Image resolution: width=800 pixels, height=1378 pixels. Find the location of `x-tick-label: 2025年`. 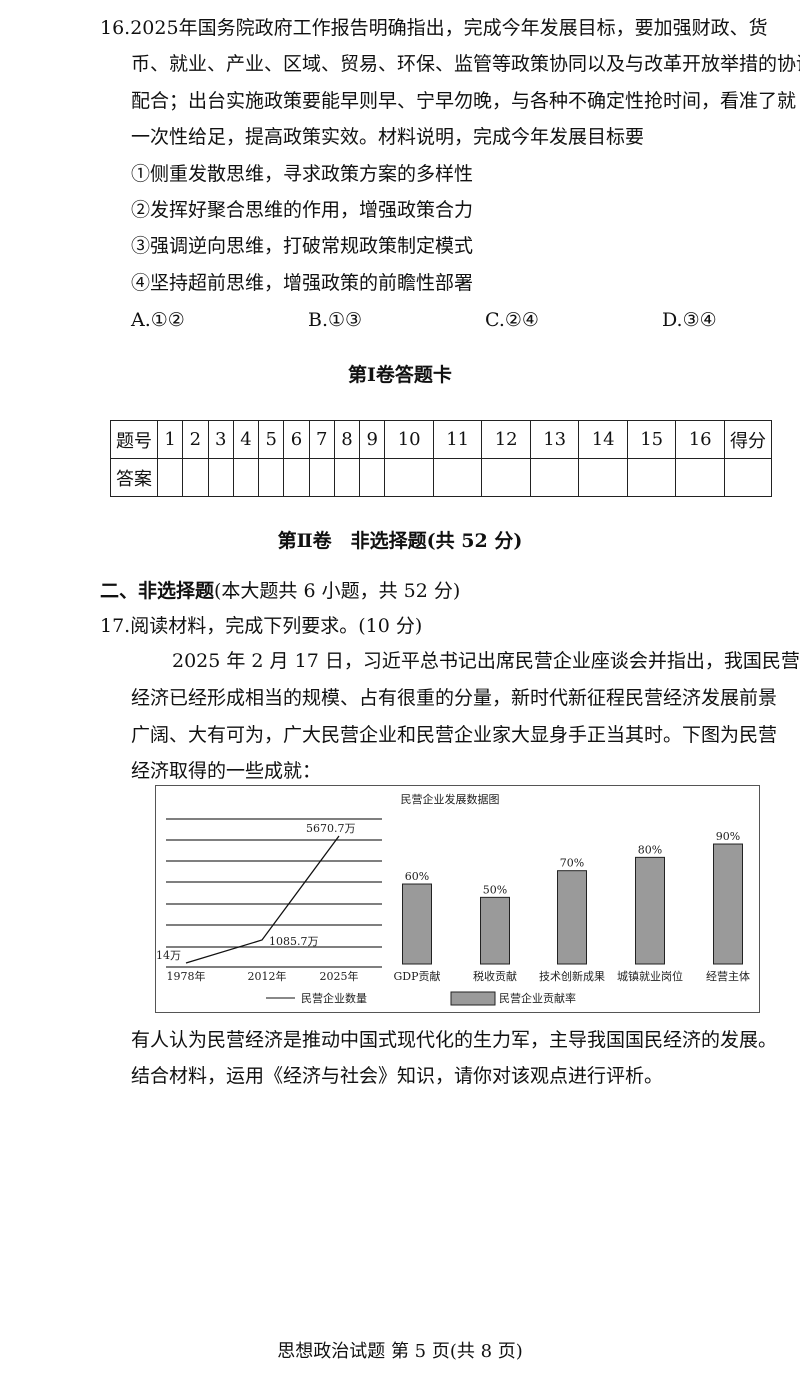

x-tick-label: 2025年 is located at coordinates (339, 976).